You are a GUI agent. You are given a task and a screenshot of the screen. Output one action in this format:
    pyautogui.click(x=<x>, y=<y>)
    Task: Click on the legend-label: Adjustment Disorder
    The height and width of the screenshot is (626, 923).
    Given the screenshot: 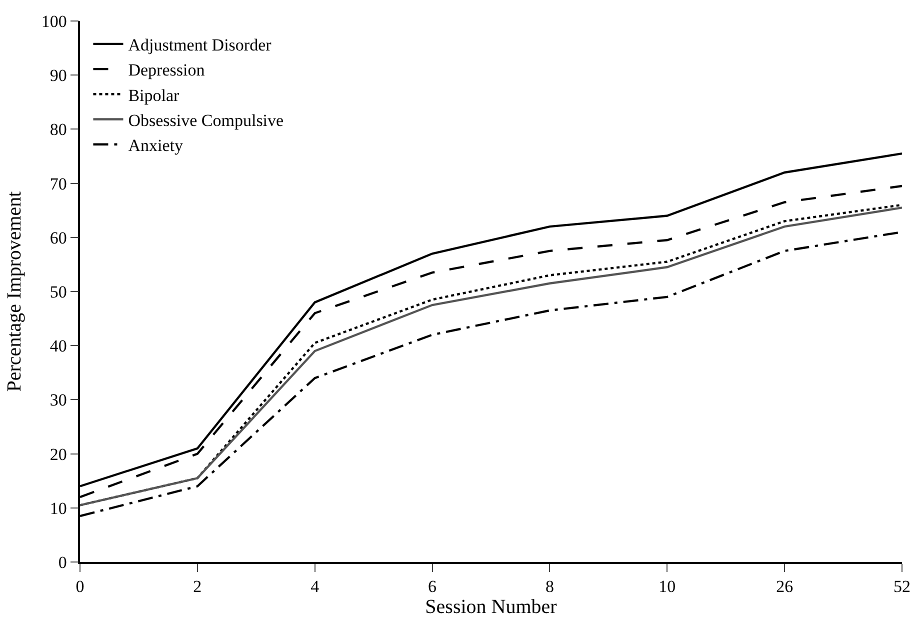 What is the action you would take?
    pyautogui.click(x=200, y=45)
    